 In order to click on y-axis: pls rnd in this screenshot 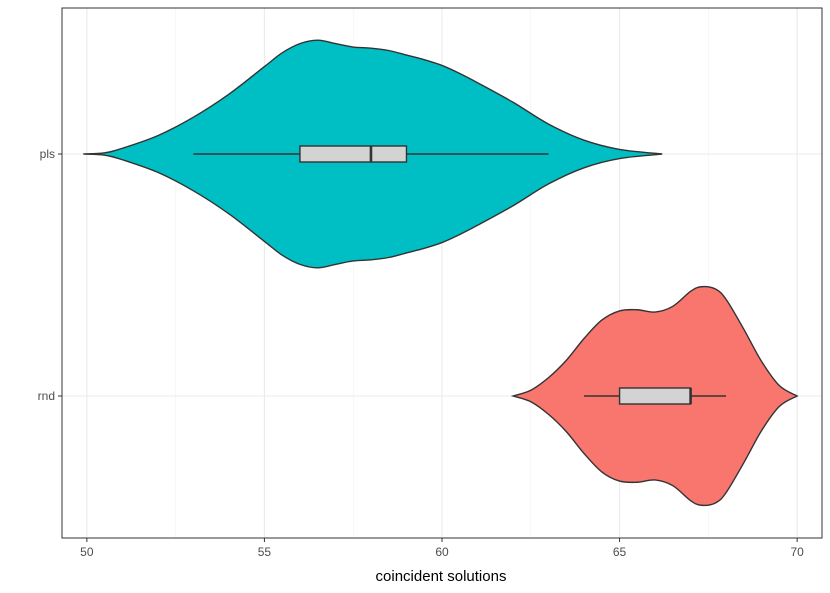, I will do `click(50, 275)`.